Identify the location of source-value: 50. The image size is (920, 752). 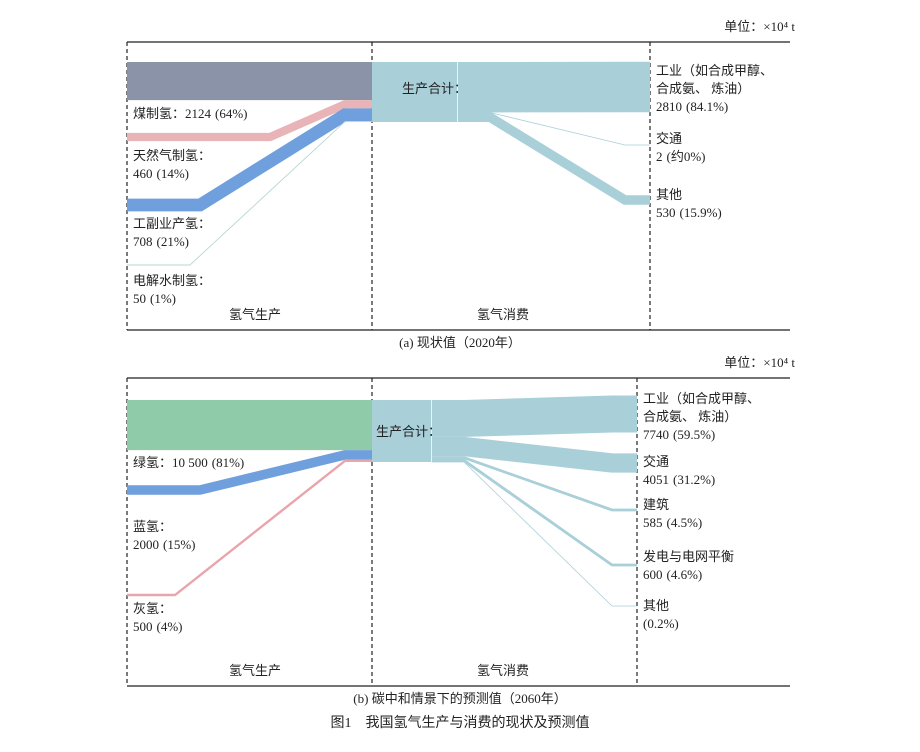
(139, 298).